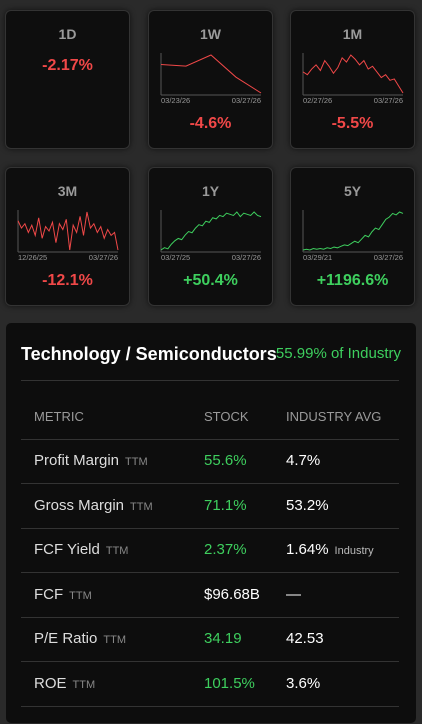 Image resolution: width=422 pixels, height=724 pixels. What do you see at coordinates (67, 65) in the screenshot?
I see `period-change: -2.17%` at bounding box center [67, 65].